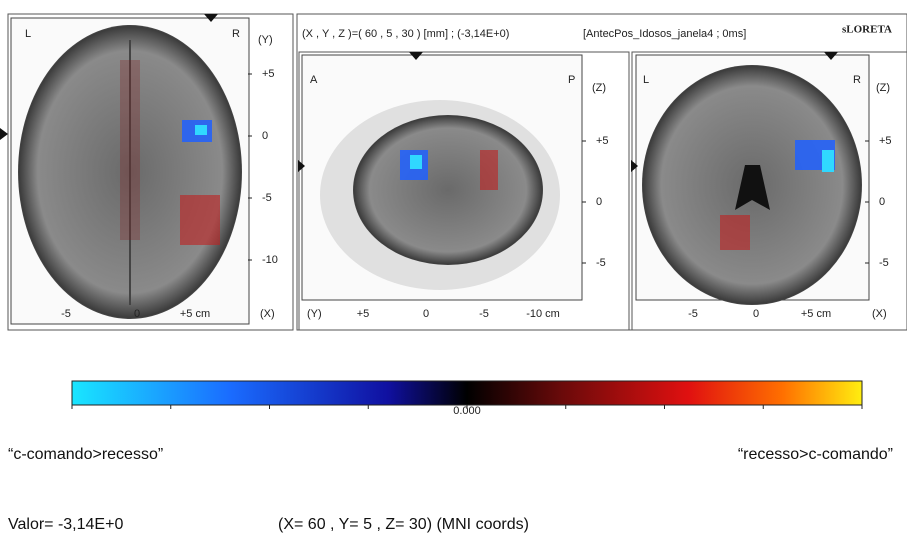 The width and height of the screenshot is (907, 541). I want to click on colorbar, so click(467, 393).